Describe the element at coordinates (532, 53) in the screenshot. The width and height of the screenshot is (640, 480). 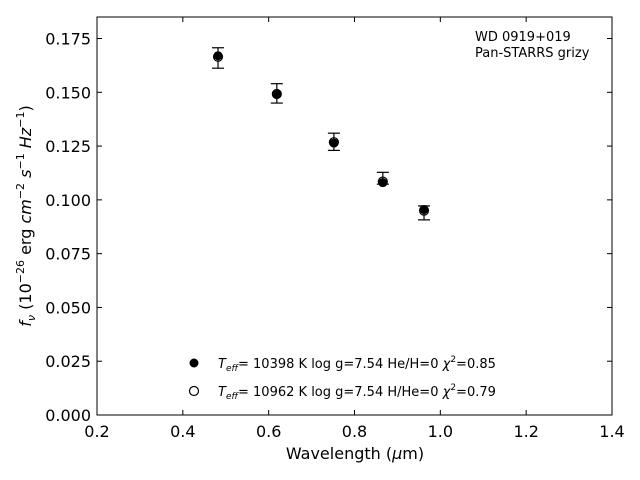
I see `chart-annotation-line-2: Pan-STARRS grizy` at that location.